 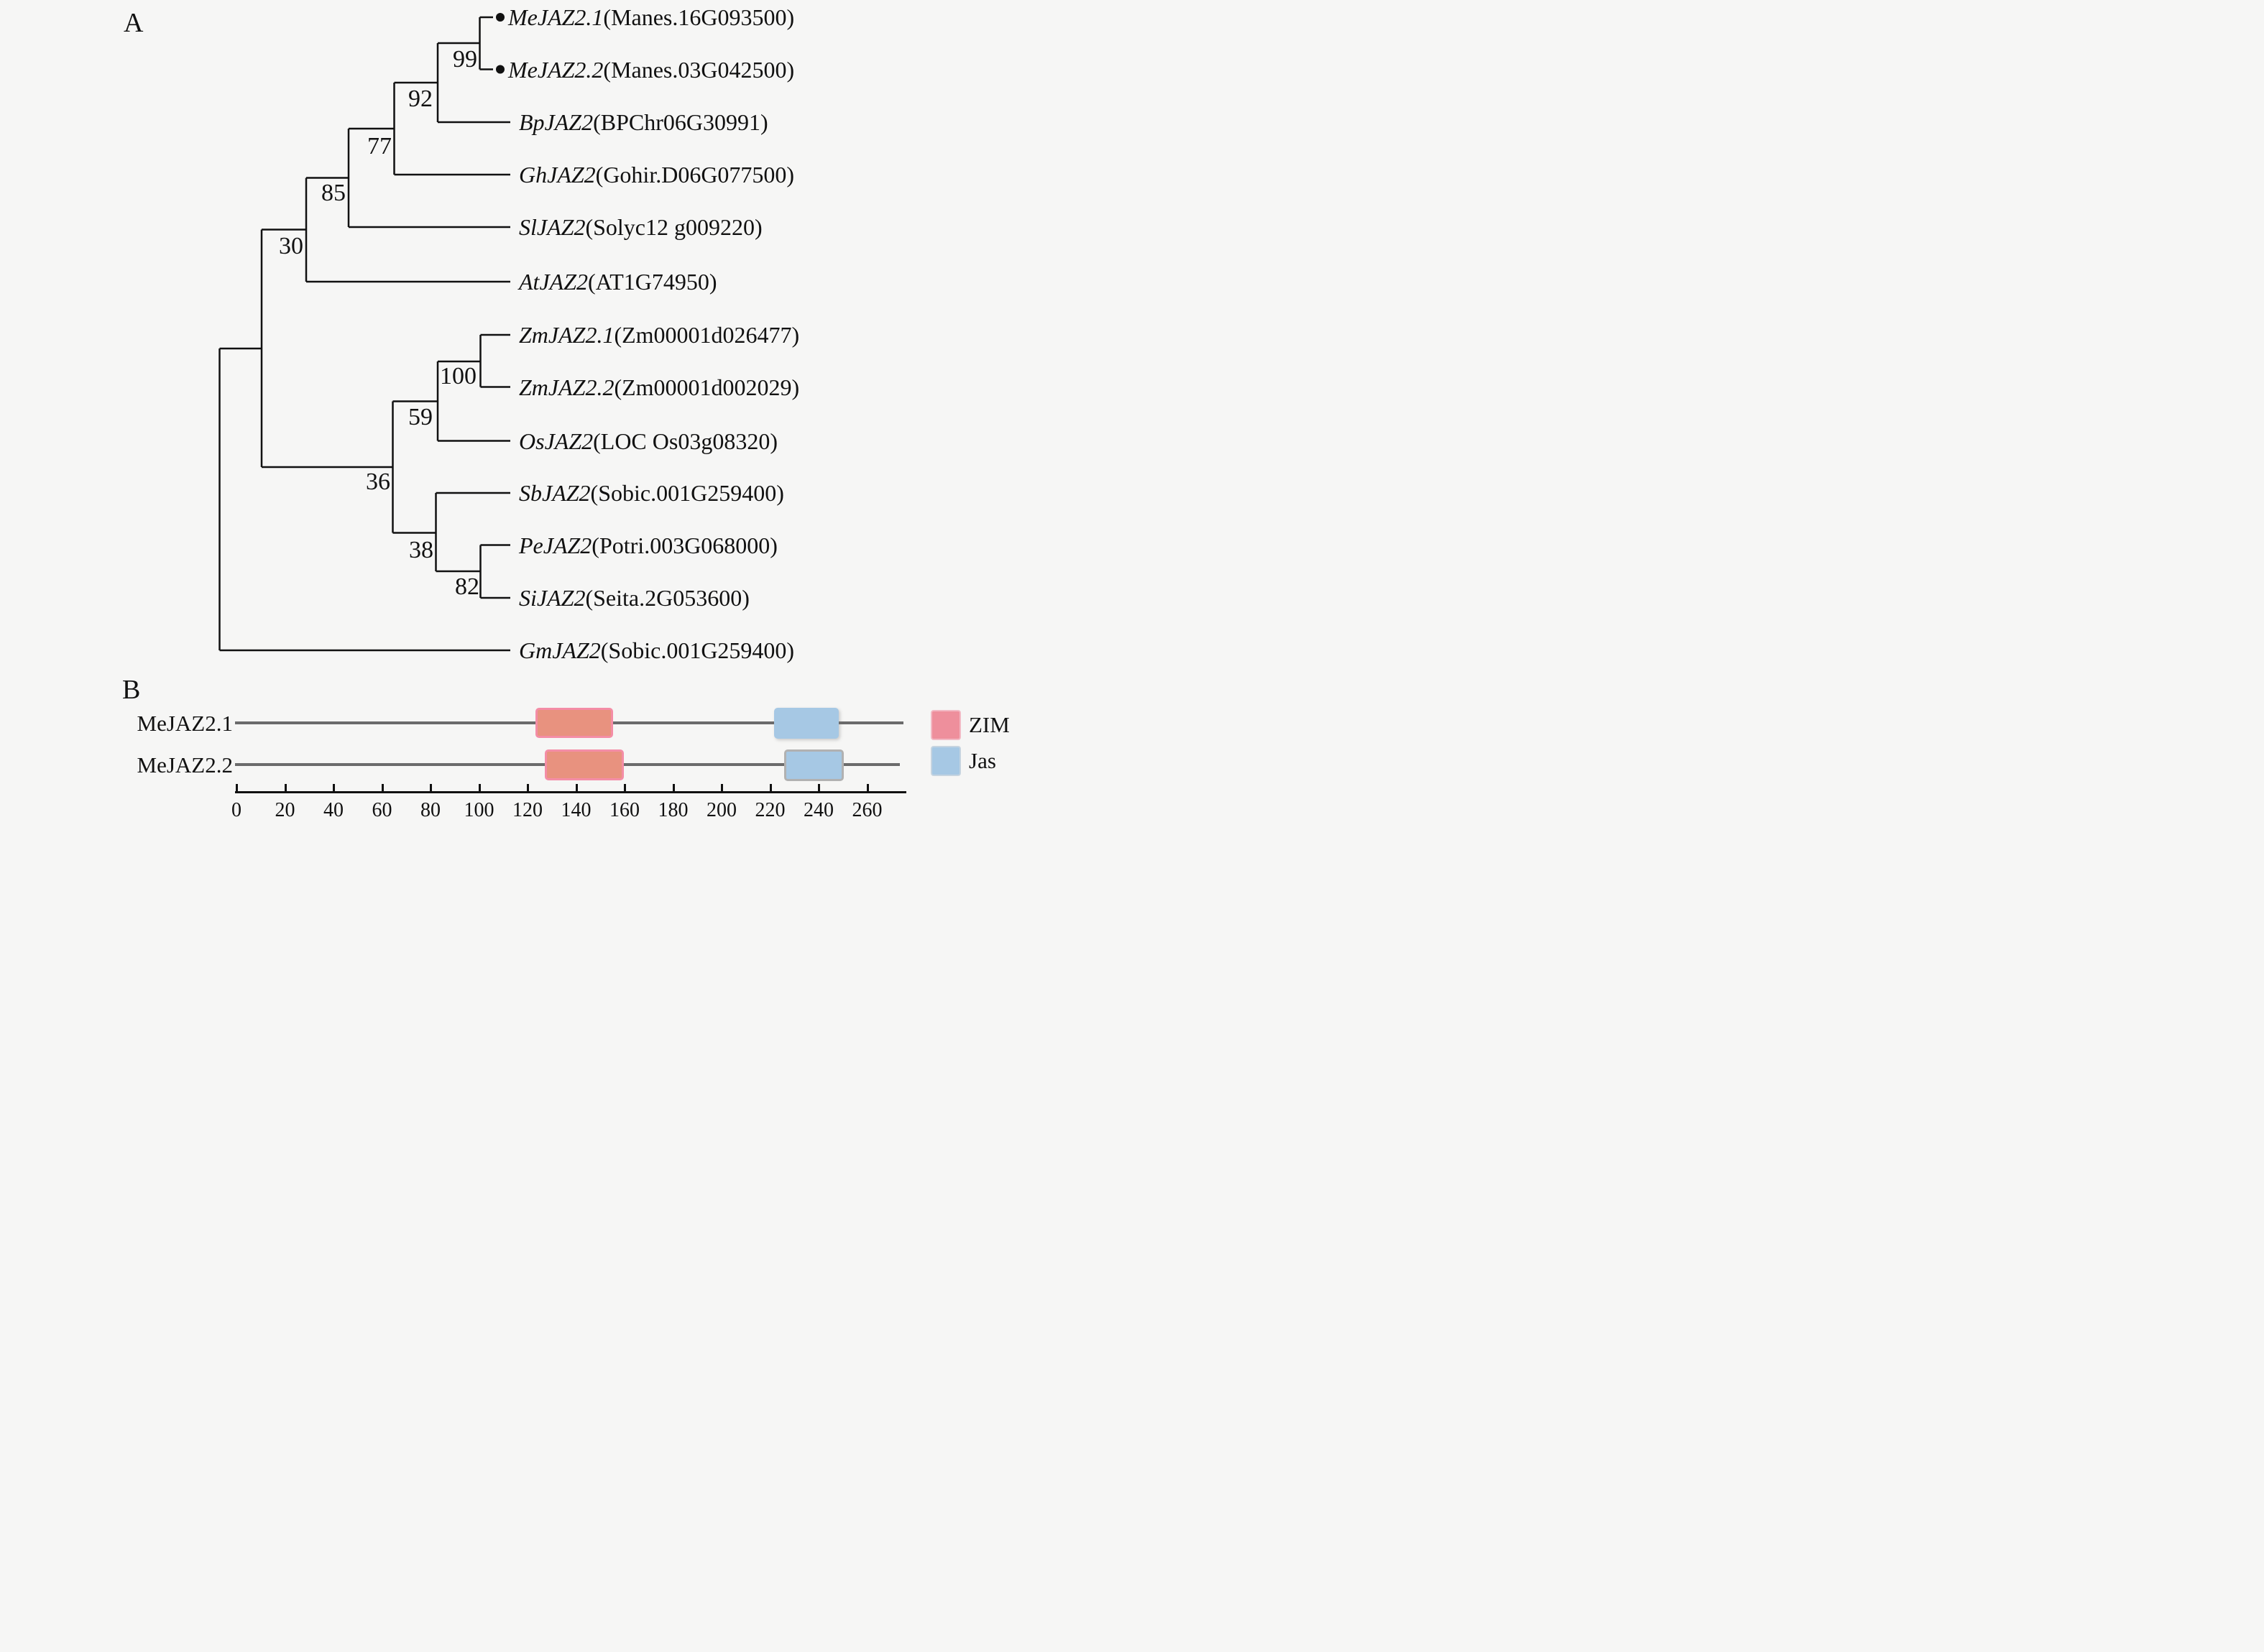 What do you see at coordinates (576, 810) in the screenshot?
I see `axis-tick-label: 140` at bounding box center [576, 810].